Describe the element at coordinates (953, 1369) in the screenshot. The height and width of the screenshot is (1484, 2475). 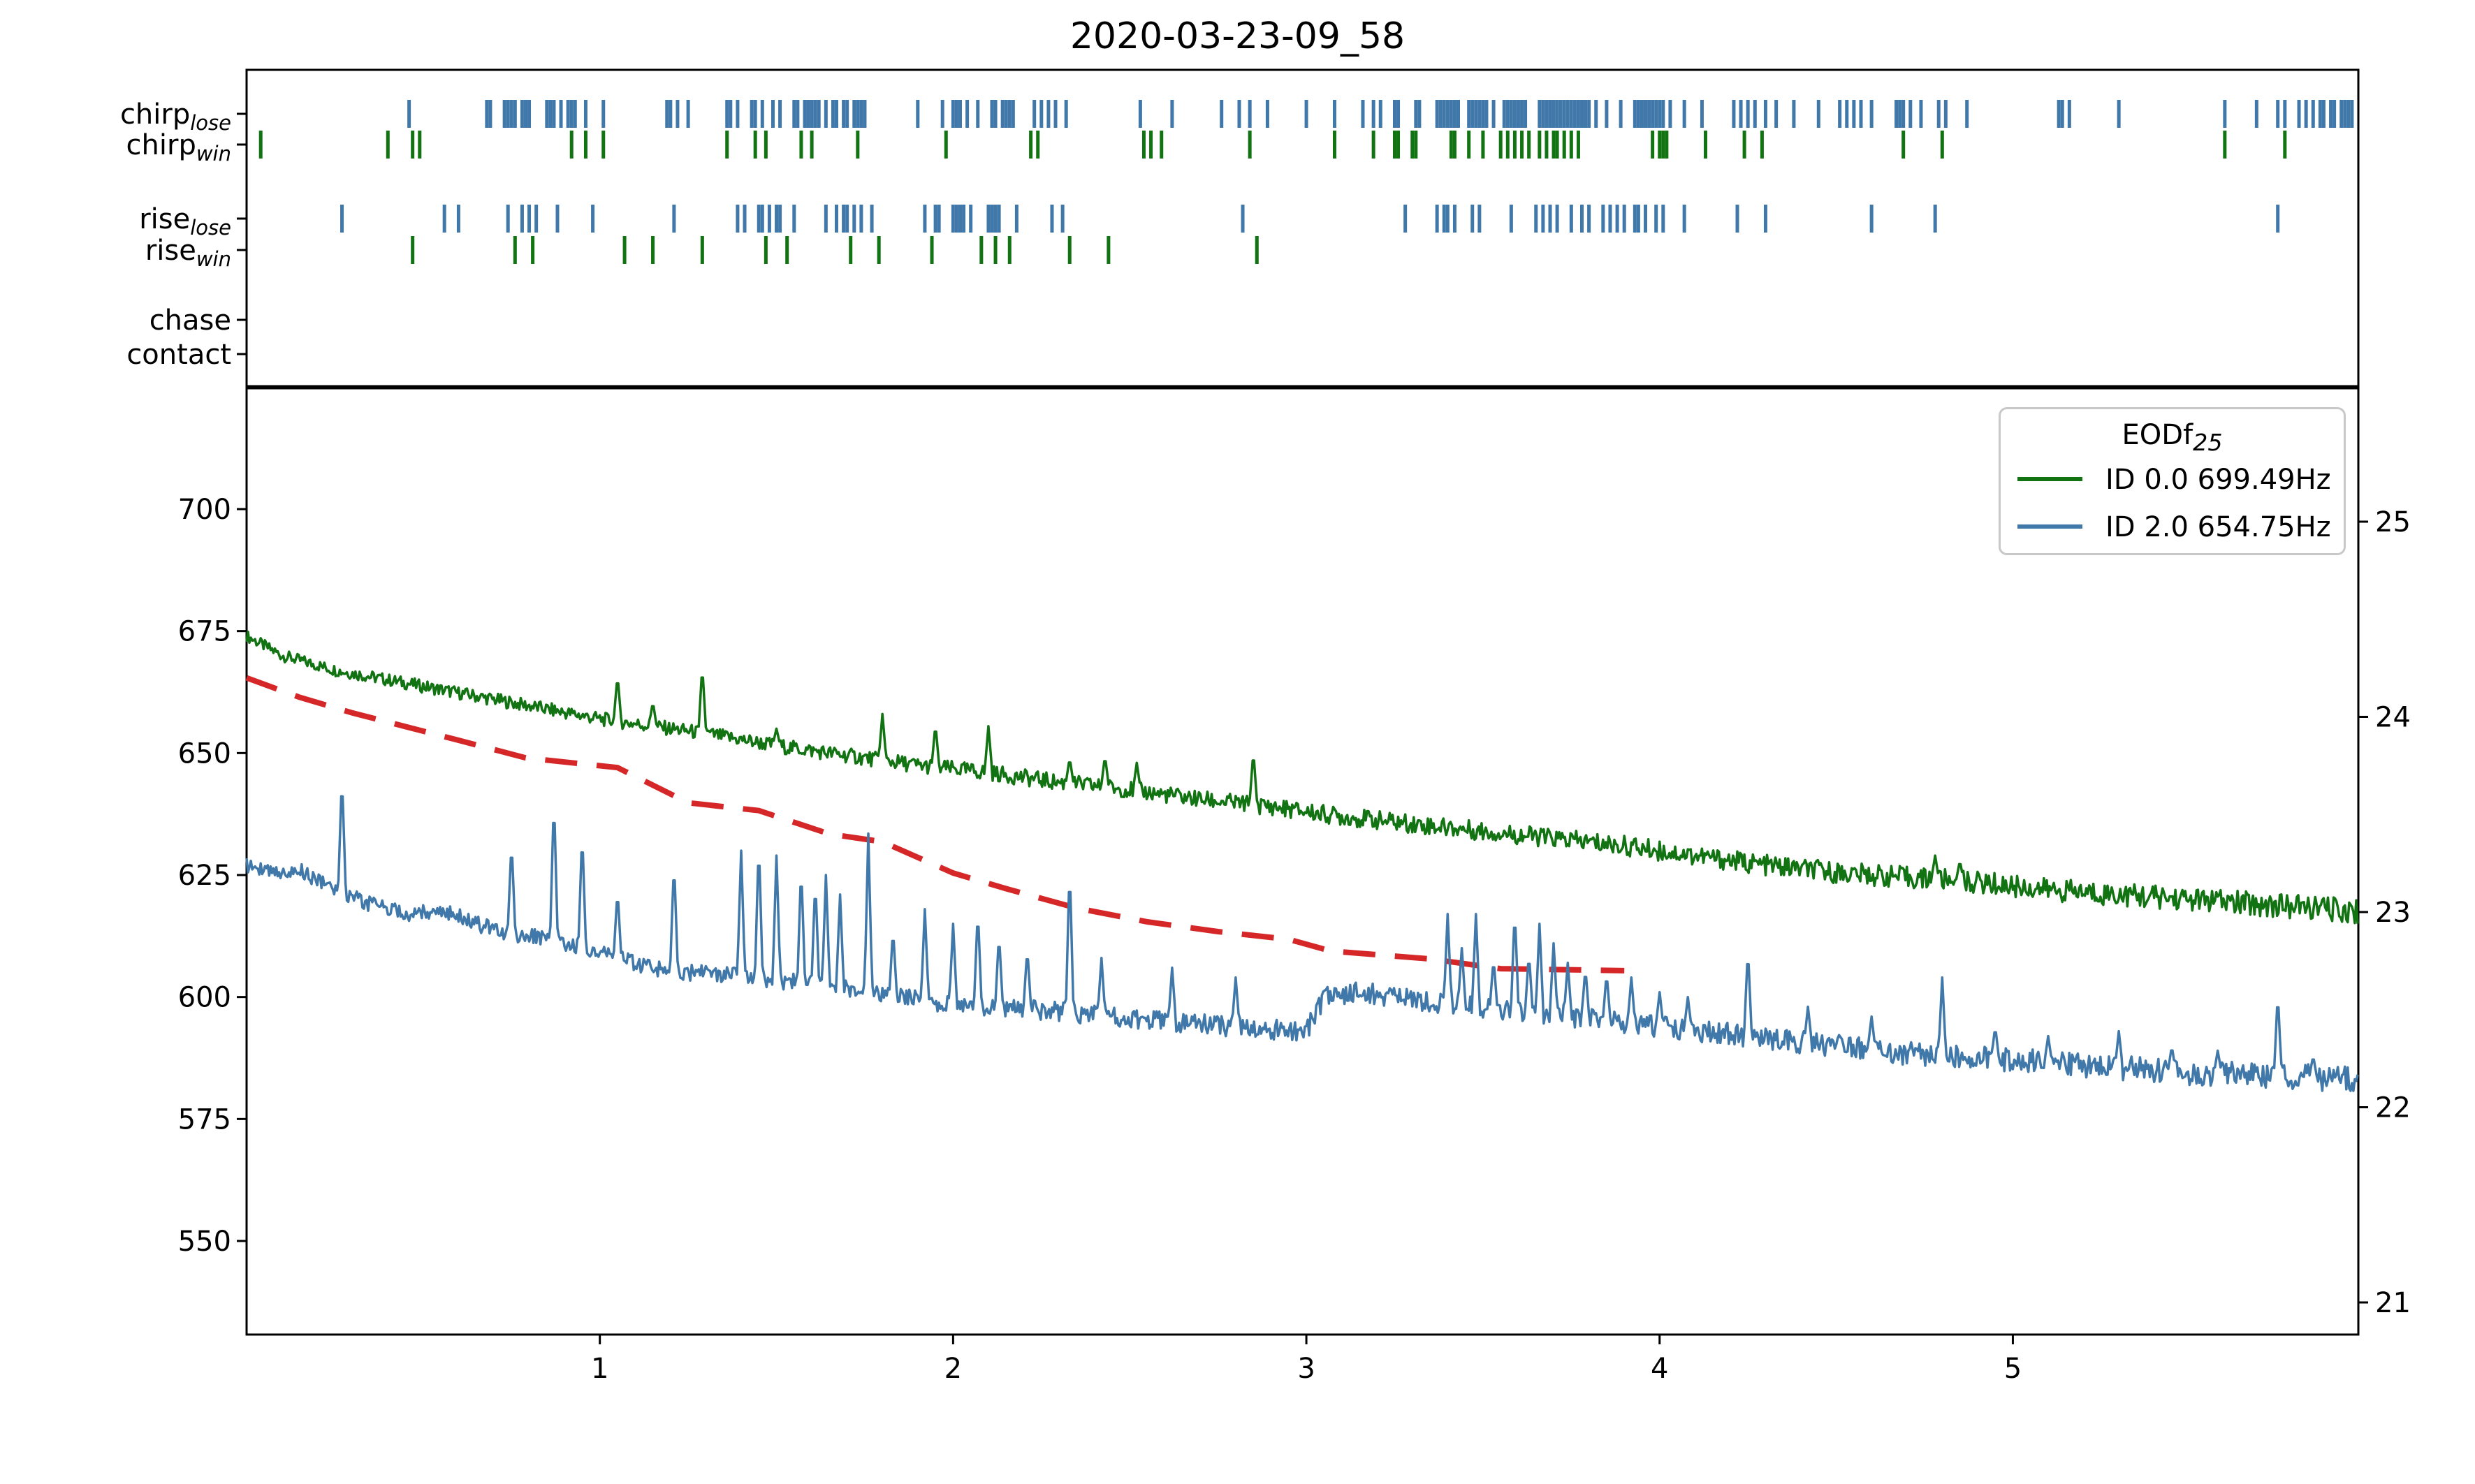
I see `x-axis-tick-label: 2` at that location.